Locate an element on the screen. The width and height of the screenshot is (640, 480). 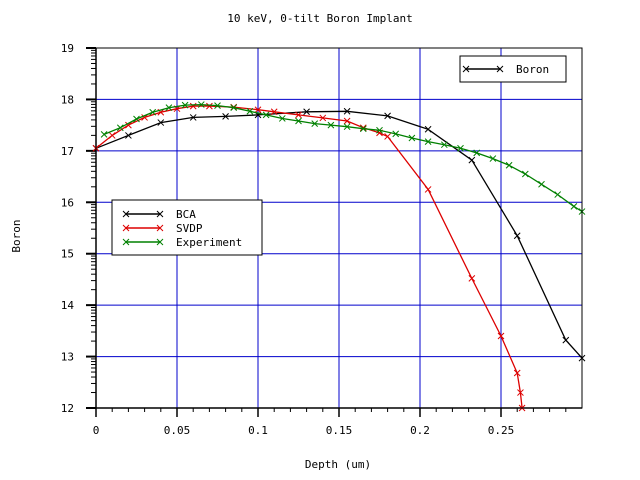
legend-marker-bca is located at coordinates (143, 214).